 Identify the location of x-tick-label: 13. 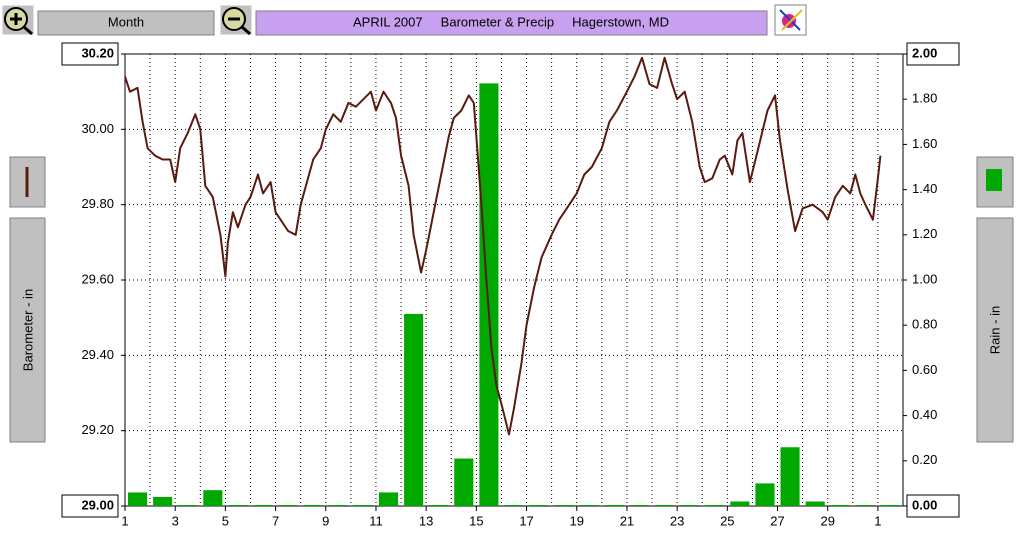
(426, 520).